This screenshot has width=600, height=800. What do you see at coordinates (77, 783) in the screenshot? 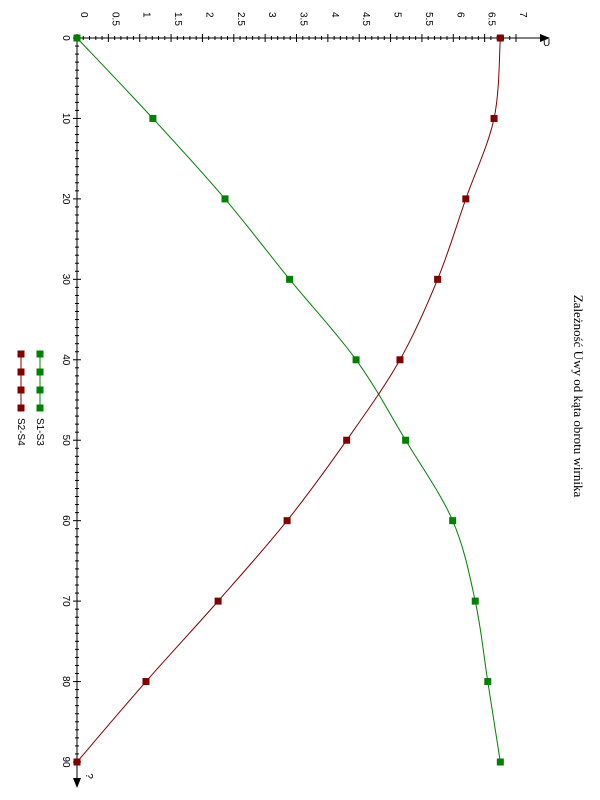
I see `x-axis-arrow-icon` at bounding box center [77, 783].